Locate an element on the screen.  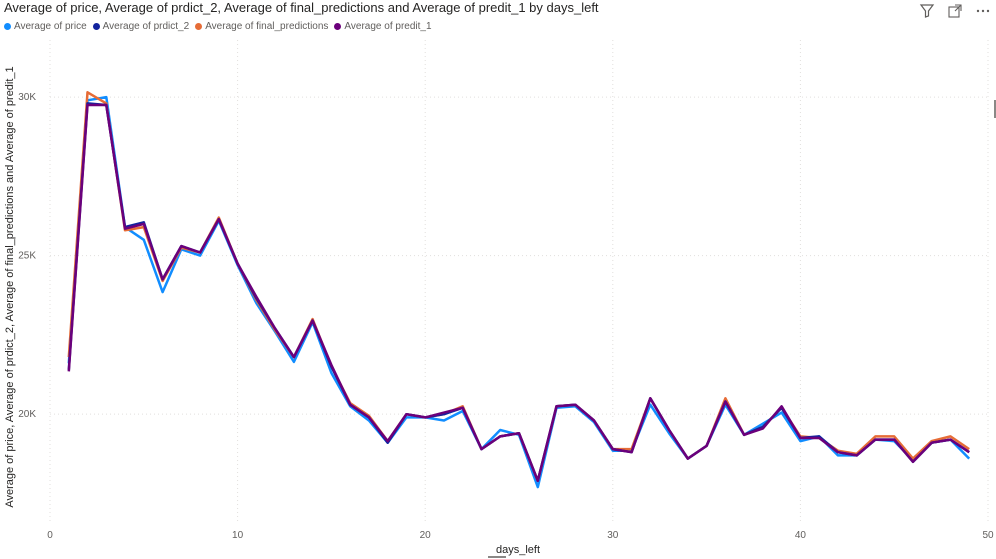
x-tick-label: 50 is located at coordinates (988, 535).